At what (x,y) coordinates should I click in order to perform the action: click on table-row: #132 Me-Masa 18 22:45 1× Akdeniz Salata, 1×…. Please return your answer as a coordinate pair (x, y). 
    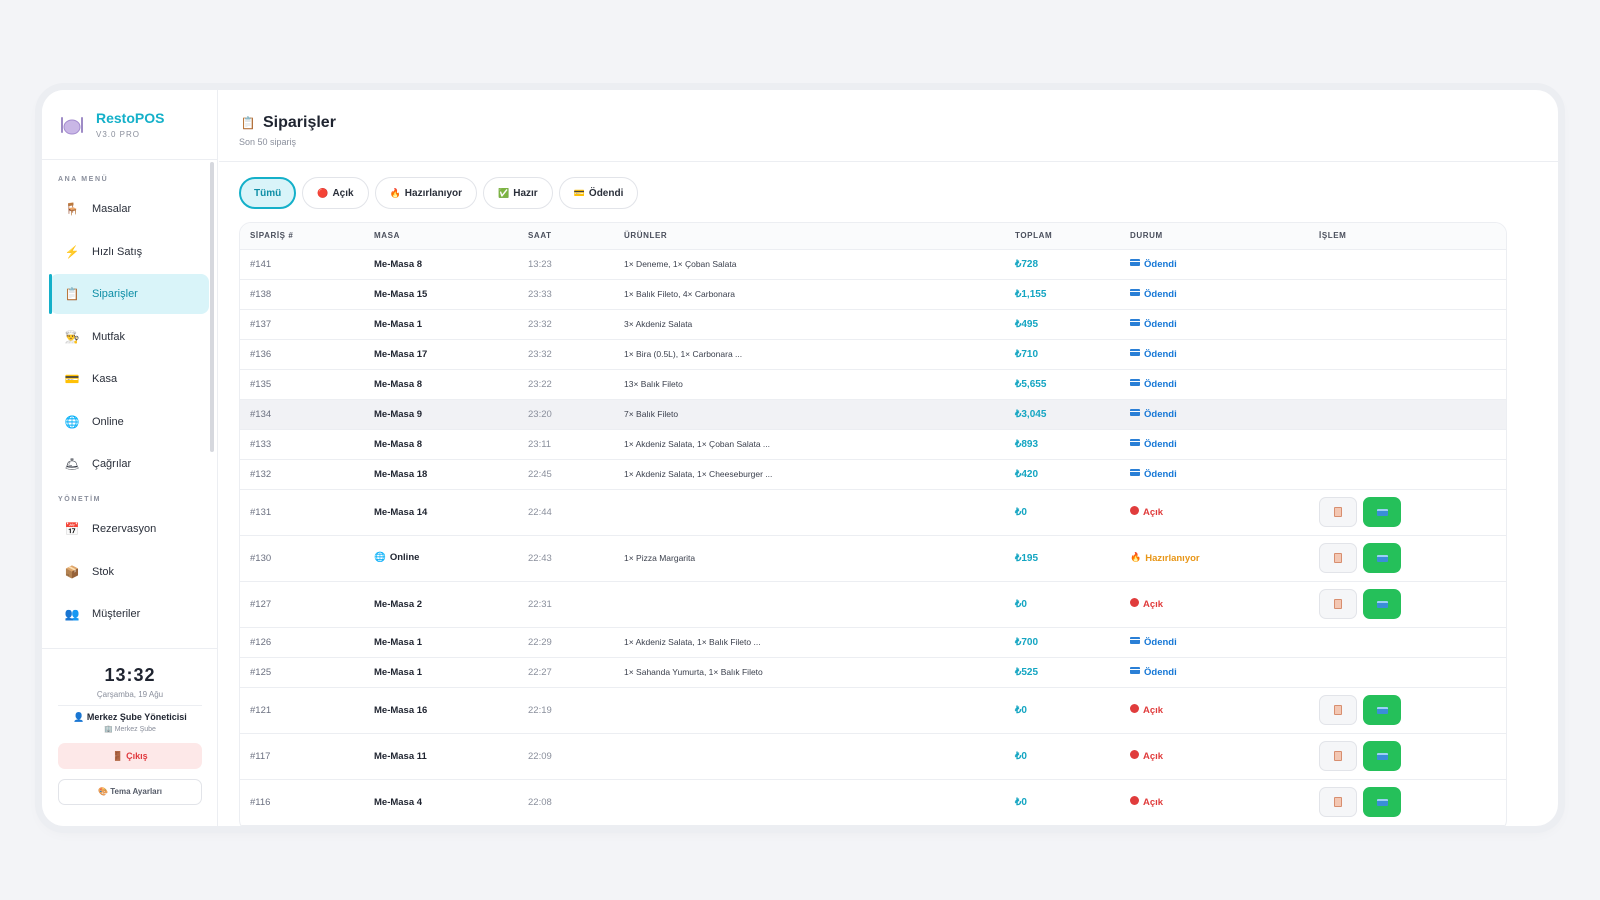
    Looking at the image, I should click on (873, 474).